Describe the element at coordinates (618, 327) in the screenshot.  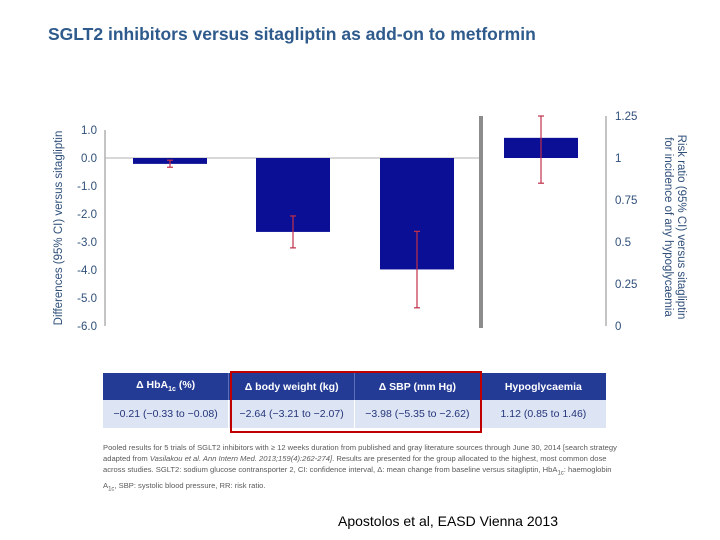
I see `right-tick-label: 0` at that location.